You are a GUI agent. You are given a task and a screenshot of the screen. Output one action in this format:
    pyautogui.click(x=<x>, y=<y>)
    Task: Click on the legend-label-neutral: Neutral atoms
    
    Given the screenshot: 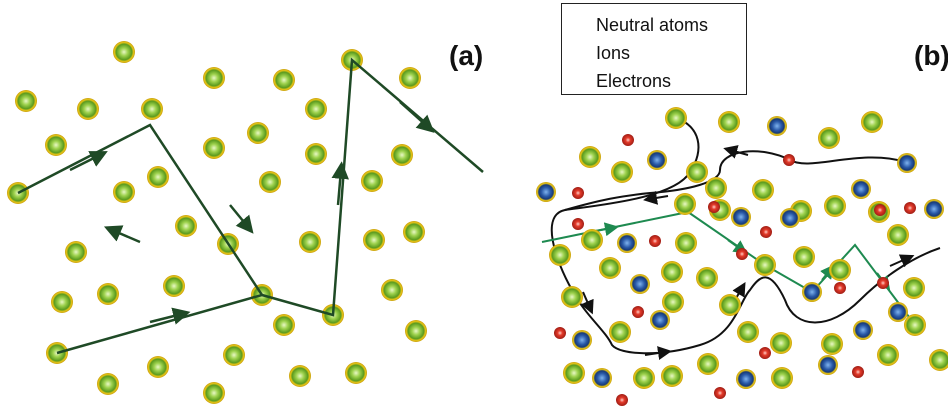 What is the action you would take?
    pyautogui.click(x=652, y=24)
    